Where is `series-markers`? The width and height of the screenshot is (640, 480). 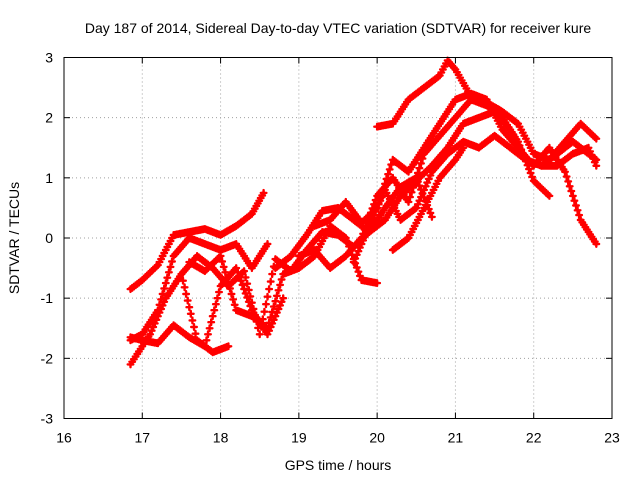 series-markers is located at coordinates (283, 277).